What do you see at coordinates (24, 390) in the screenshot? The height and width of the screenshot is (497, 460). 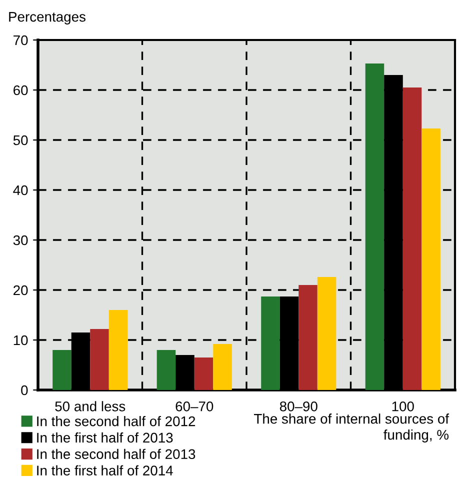 I see `y-tick-label: 0` at bounding box center [24, 390].